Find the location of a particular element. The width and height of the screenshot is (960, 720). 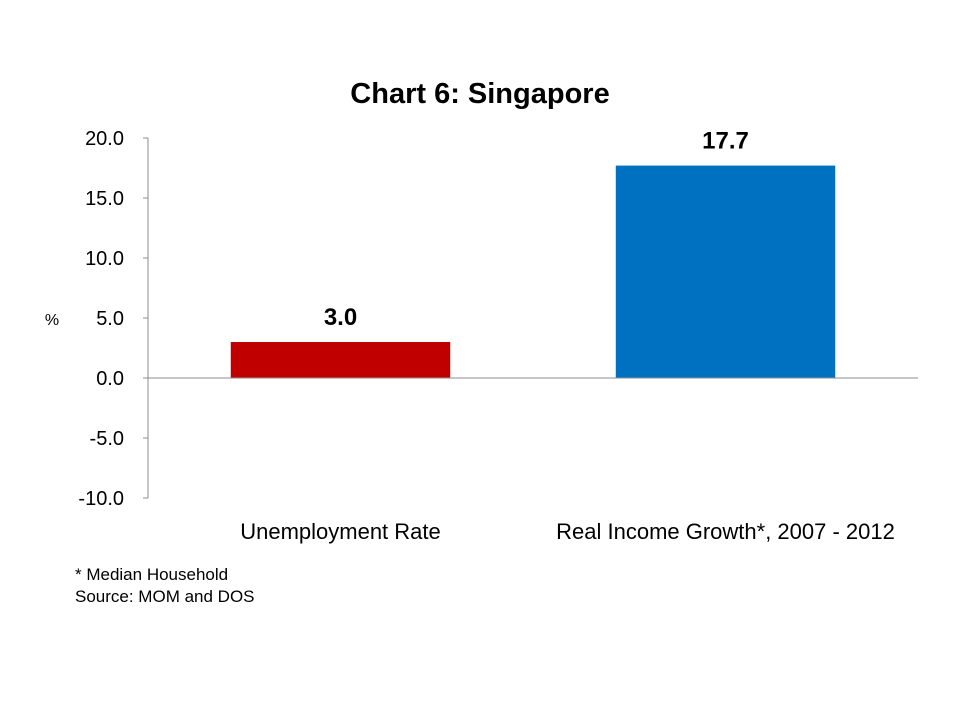

source-note: Source: MOM and DOS is located at coordinates (165, 596).